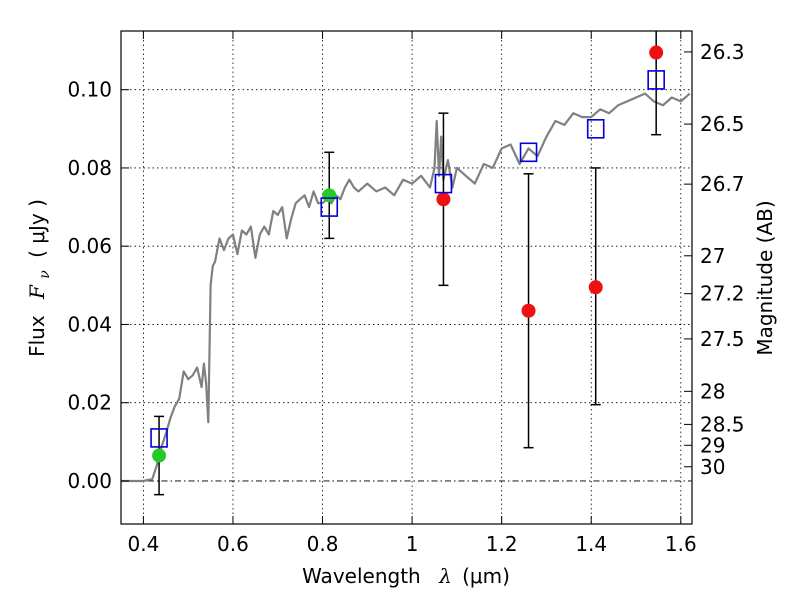  I want to click on y-axis-label: Flux F ν ( μJy ), so click(39, 278).